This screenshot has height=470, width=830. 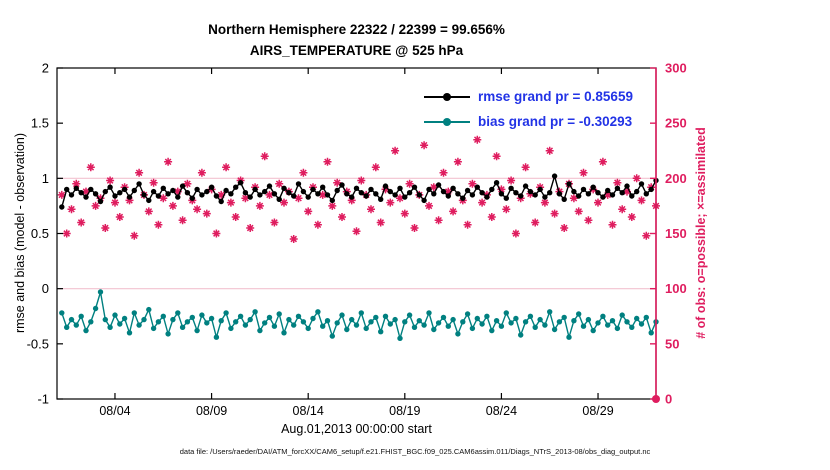 I want to click on left-tick-label: 1.5, so click(x=40, y=123).